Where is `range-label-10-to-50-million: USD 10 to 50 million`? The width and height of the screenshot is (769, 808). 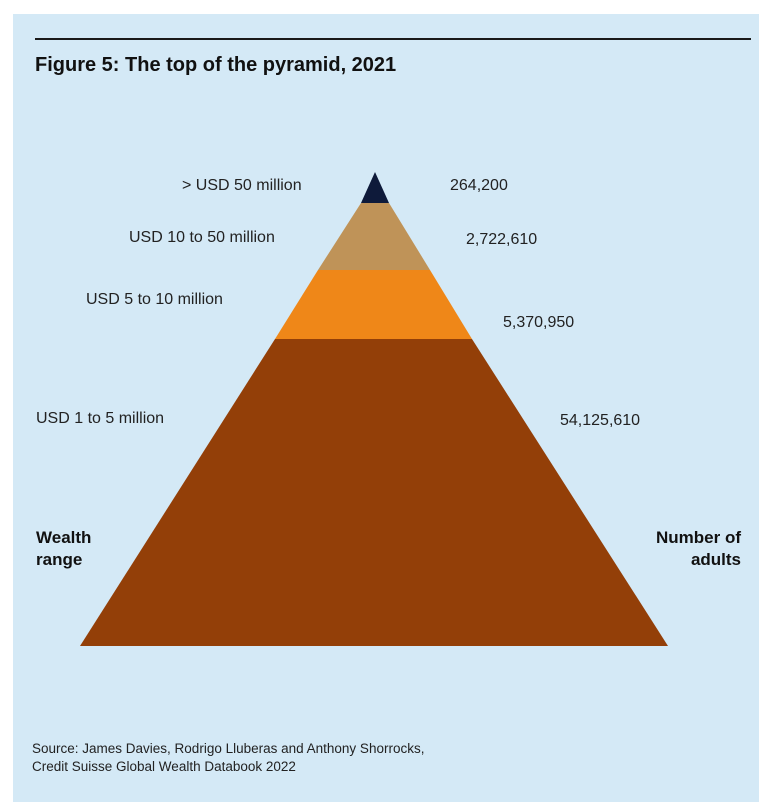
range-label-10-to-50-million: USD 10 to 50 million is located at coordinates (202, 237).